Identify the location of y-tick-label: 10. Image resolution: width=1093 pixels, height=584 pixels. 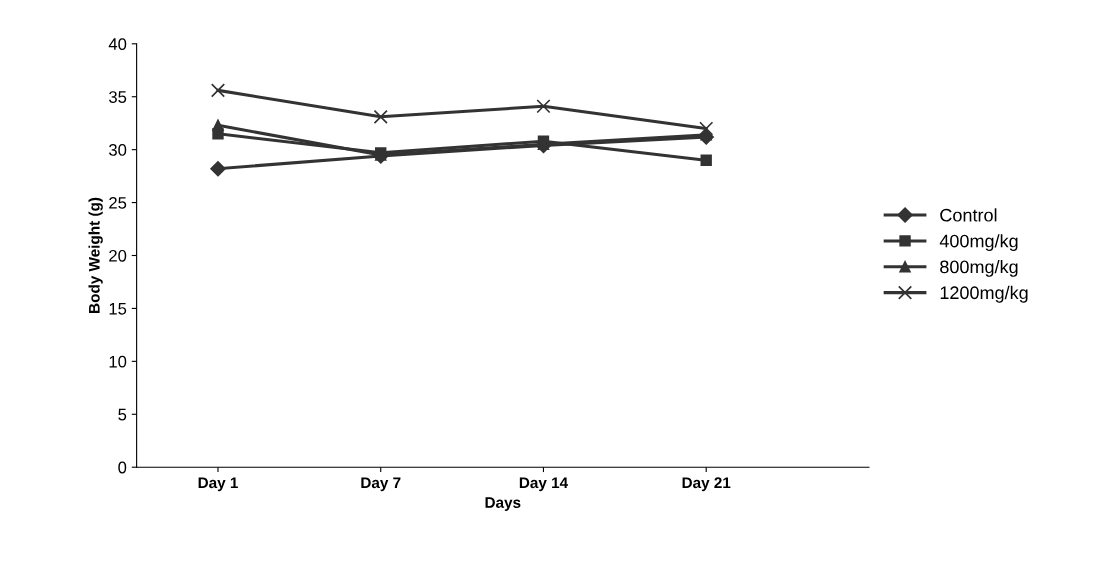
(118, 361).